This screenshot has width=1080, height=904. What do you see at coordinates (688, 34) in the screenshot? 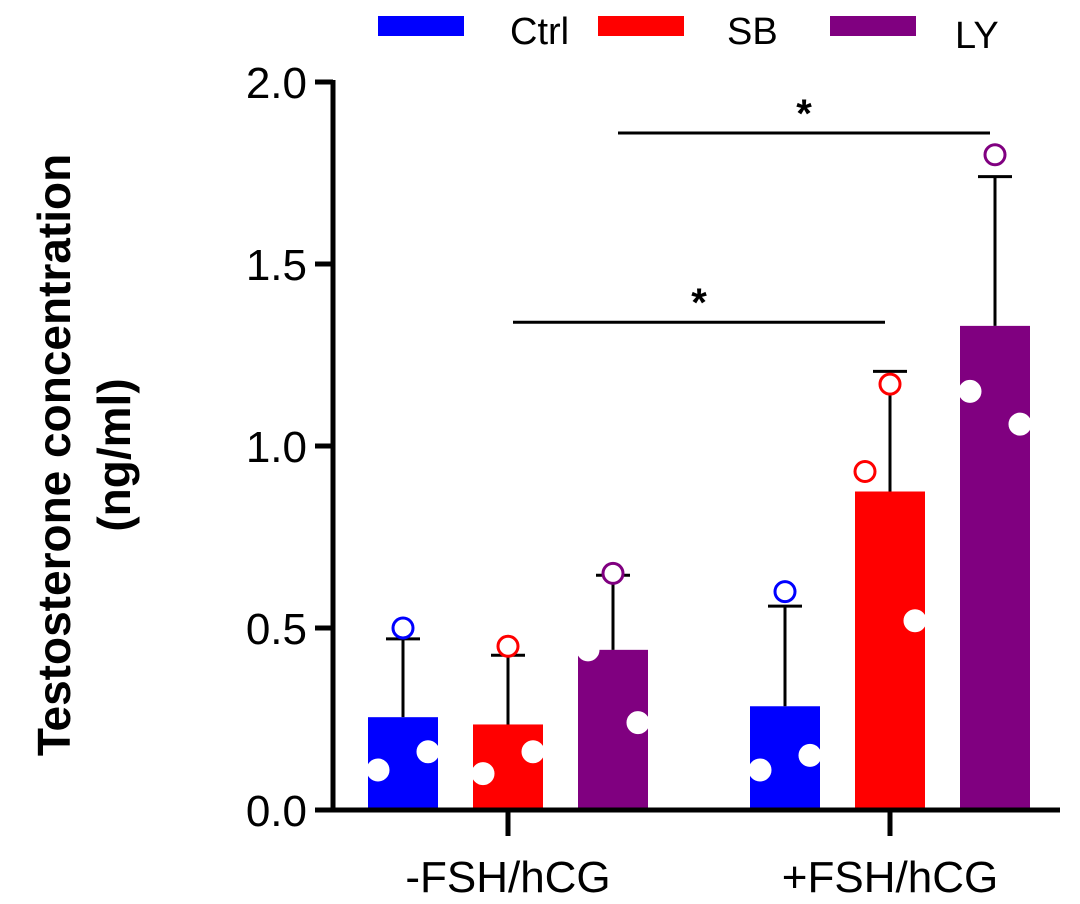
I see `legend: Ctrl SB LY` at bounding box center [688, 34].